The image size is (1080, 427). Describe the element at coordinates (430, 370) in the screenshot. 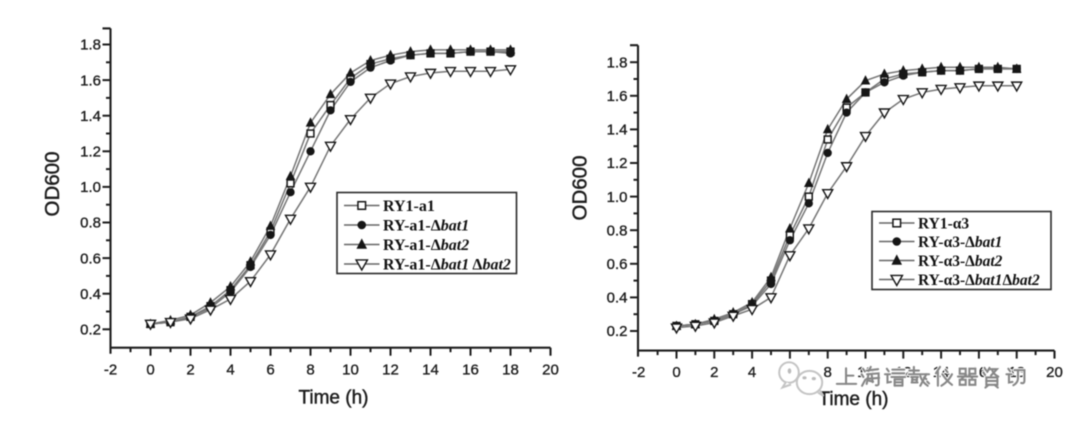

I see `svg-text: 14` at that location.